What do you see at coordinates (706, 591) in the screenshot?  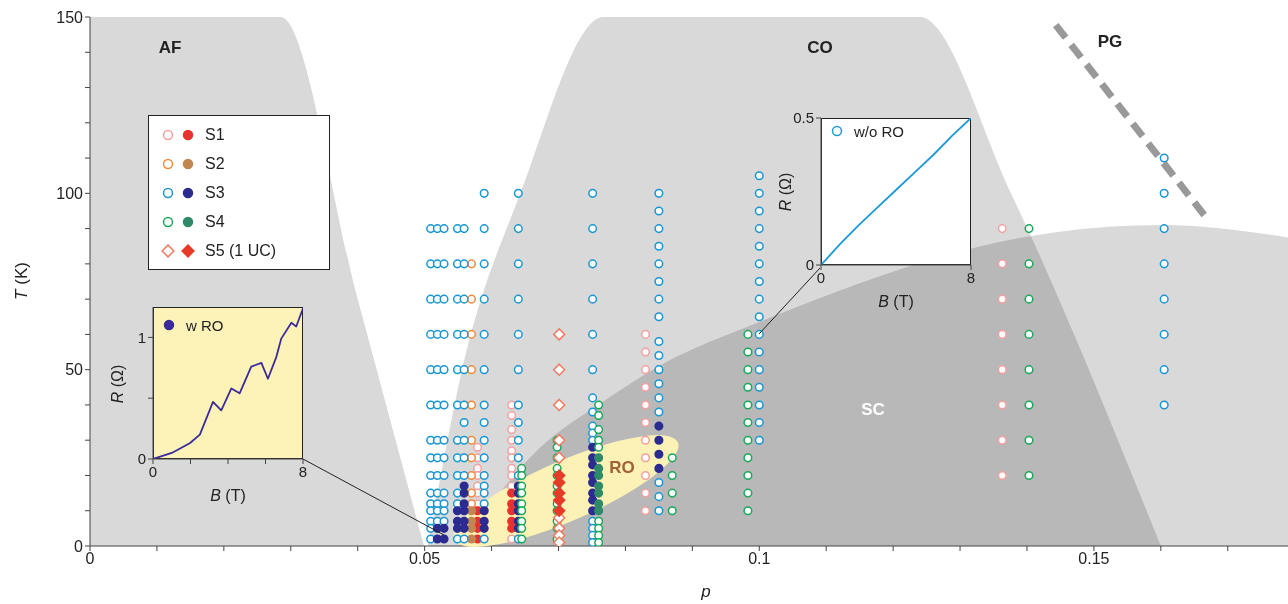 I see `x-axis-title: p` at bounding box center [706, 591].